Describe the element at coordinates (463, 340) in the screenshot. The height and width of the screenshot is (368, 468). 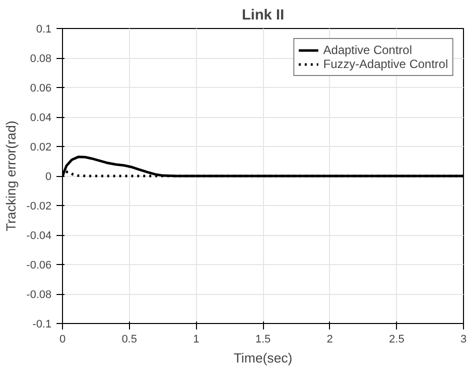
I see `x-tick-label: 3` at that location.